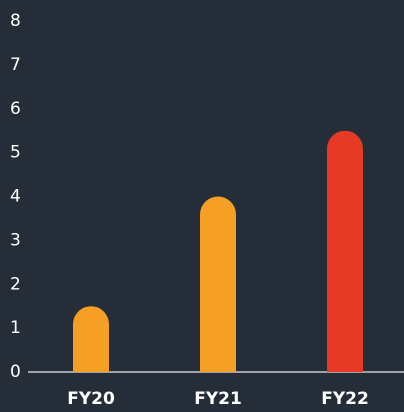 The height and width of the screenshot is (412, 404). I want to click on y-tick-label: 7, so click(15, 65).